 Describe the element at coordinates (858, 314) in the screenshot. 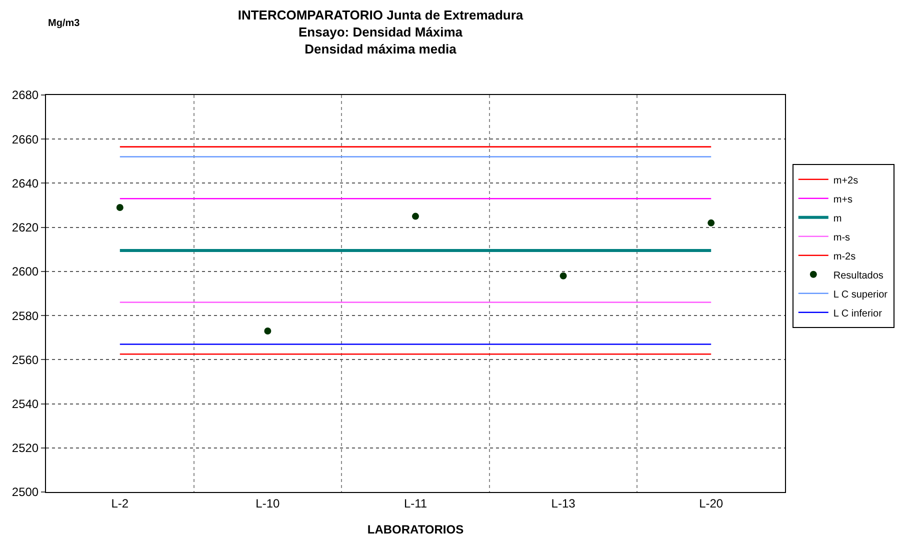

I see `legend-label: L C inferior` at that location.